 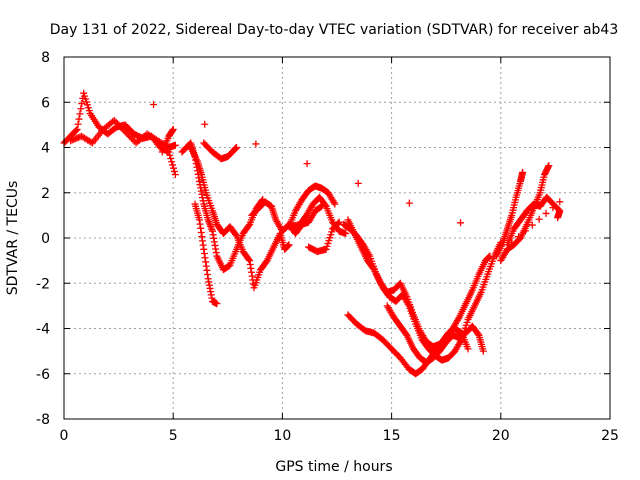 What do you see at coordinates (610, 436) in the screenshot?
I see `x-tick-label: 25` at bounding box center [610, 436].